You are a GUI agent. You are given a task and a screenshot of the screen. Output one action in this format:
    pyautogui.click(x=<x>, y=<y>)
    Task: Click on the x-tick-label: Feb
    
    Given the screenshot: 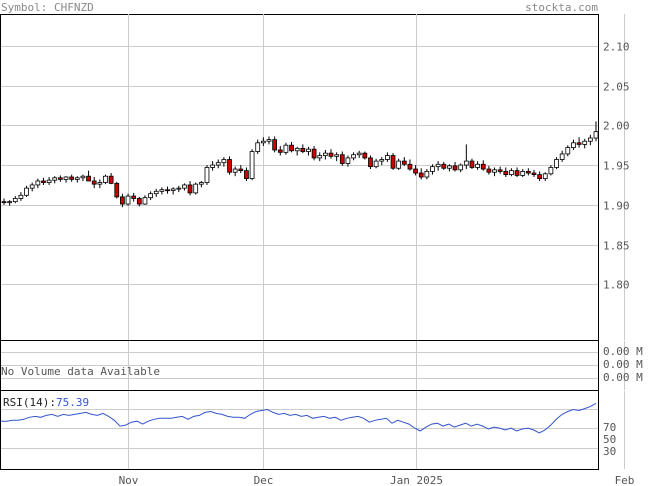 What is the action you would take?
    pyautogui.click(x=625, y=480)
    